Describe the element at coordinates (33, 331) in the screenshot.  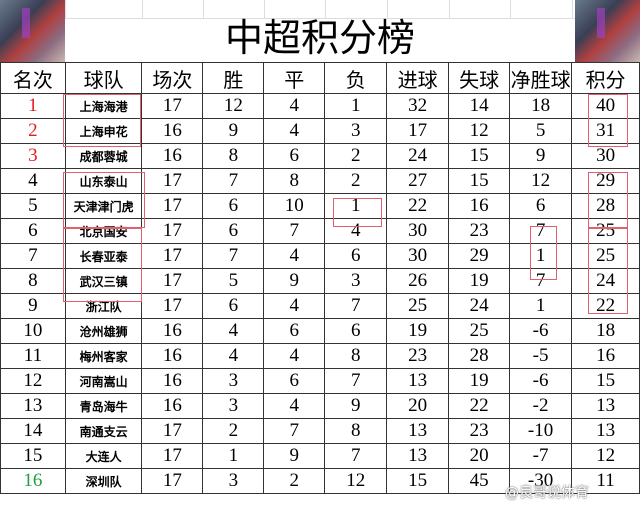
I see `rank-cell: 10` at that location.